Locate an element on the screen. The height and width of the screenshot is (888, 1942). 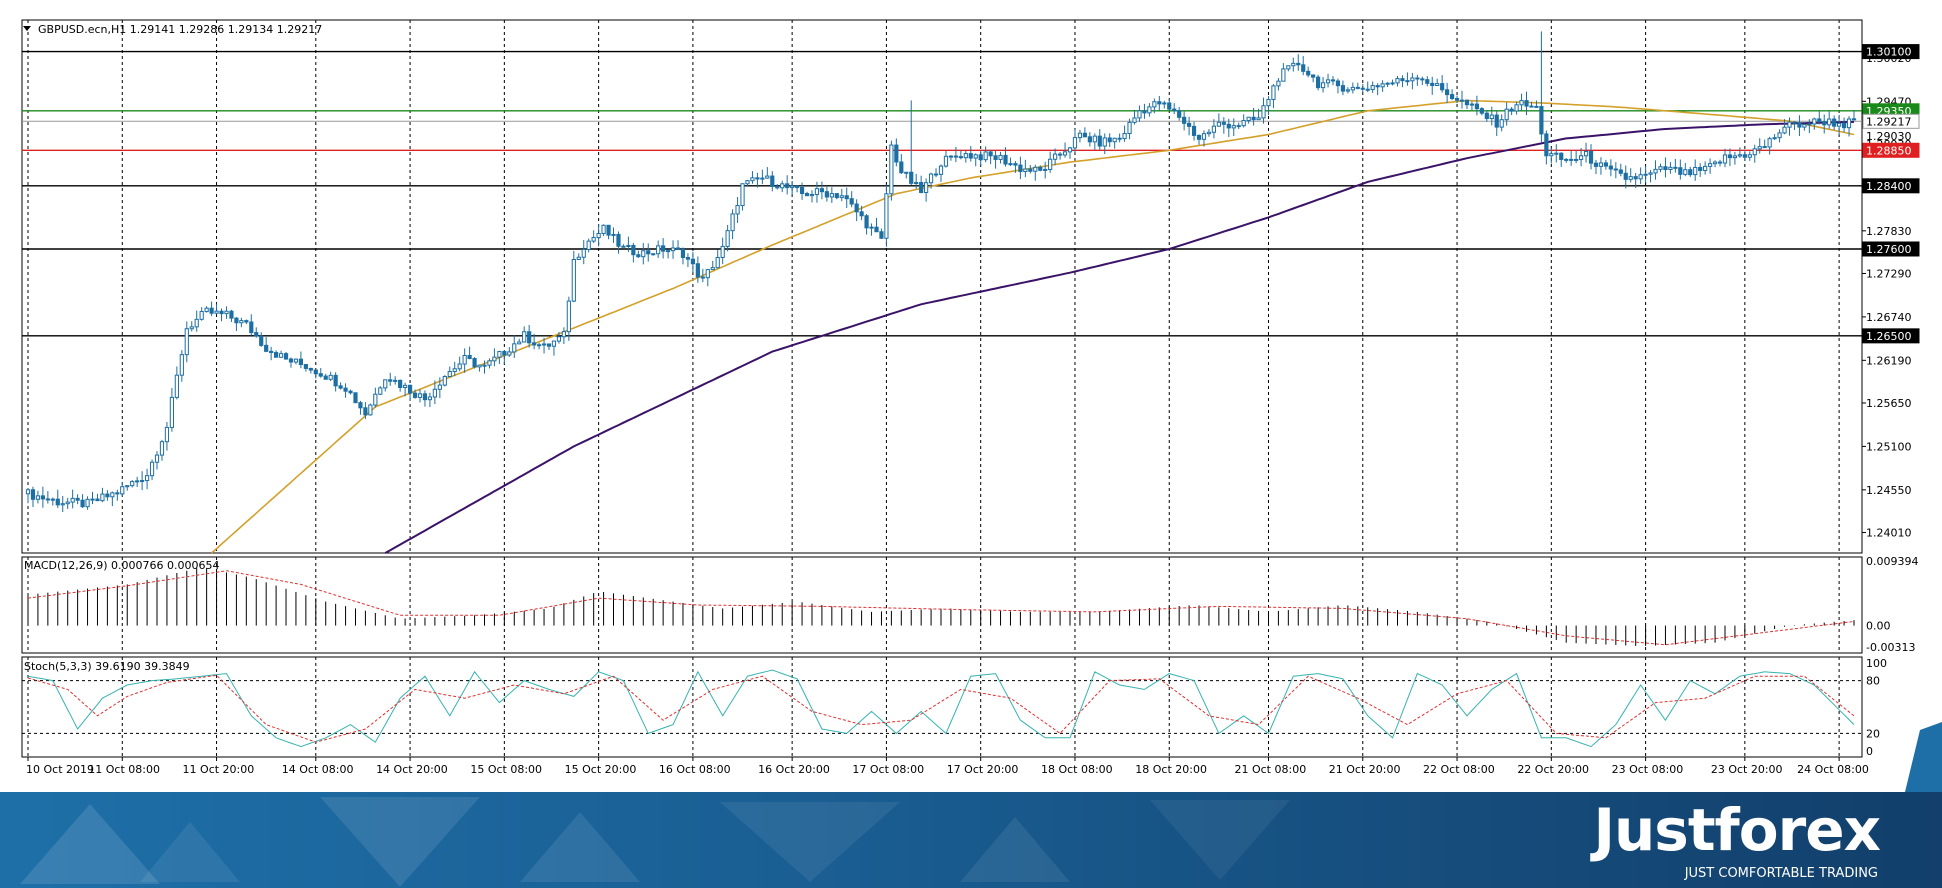
time-tick-label: 15 Oct 08:00 is located at coordinates (506, 769).